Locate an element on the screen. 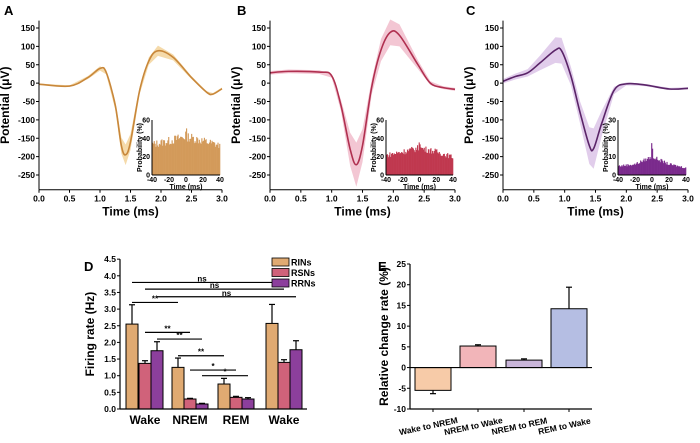 This screenshot has width=700, height=443. inset-y-tick-label: 60 is located at coordinates (146, 121).